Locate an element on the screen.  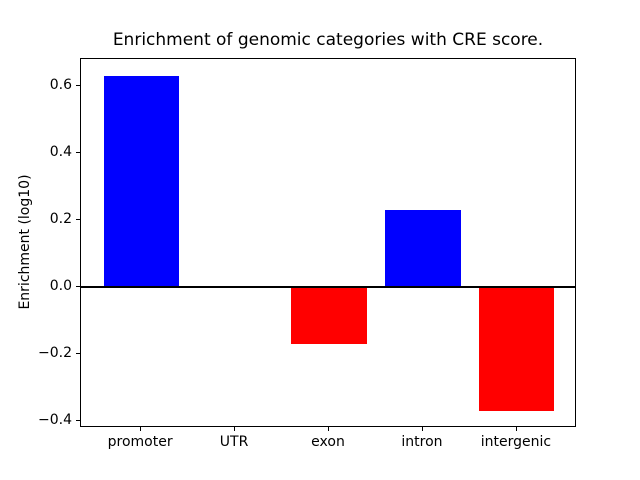
bar-promoter is located at coordinates (141, 181).